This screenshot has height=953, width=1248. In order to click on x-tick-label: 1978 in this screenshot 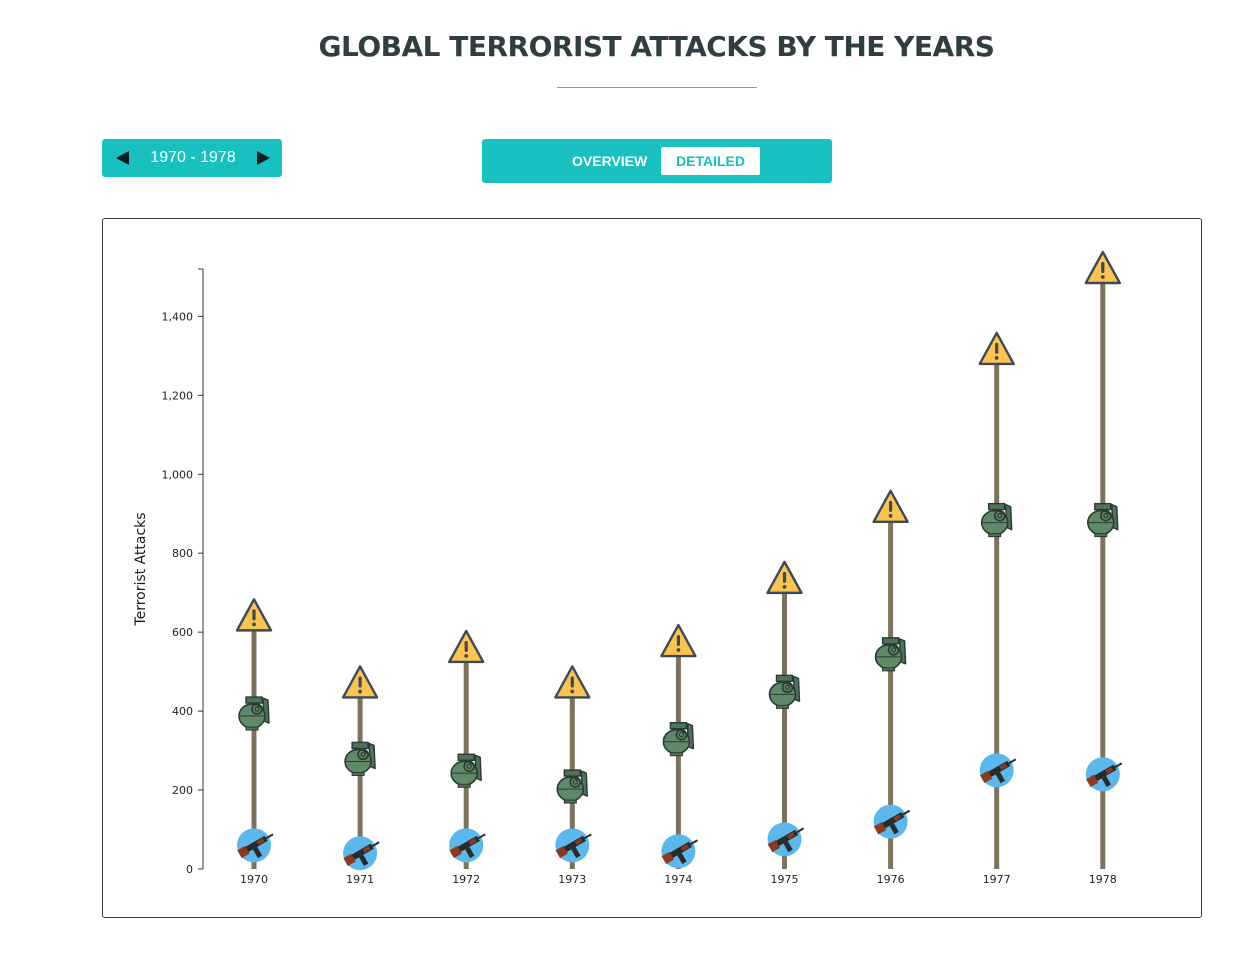, I will do `click(1103, 879)`.